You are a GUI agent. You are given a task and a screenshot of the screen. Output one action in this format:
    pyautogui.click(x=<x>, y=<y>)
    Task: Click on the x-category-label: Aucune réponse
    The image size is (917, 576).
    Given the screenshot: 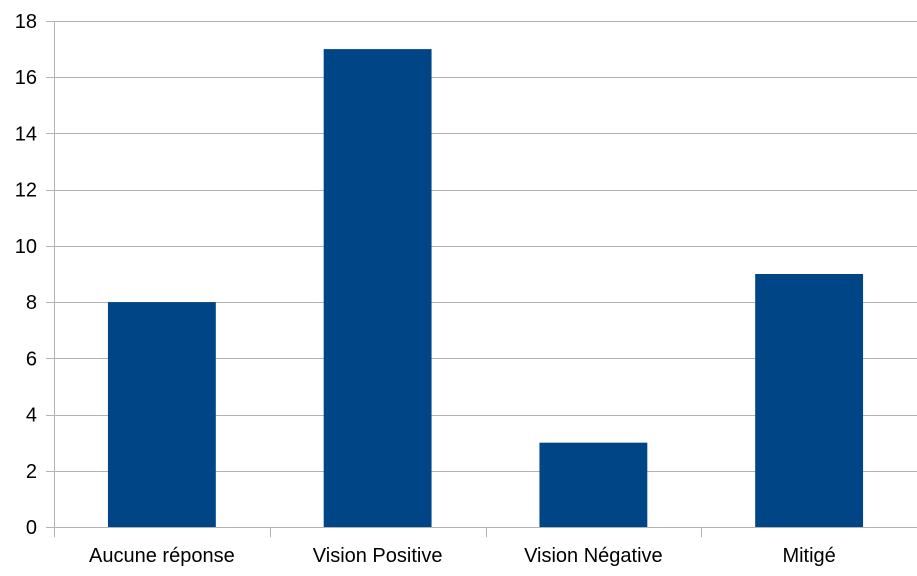 What is the action you would take?
    pyautogui.click(x=162, y=556)
    